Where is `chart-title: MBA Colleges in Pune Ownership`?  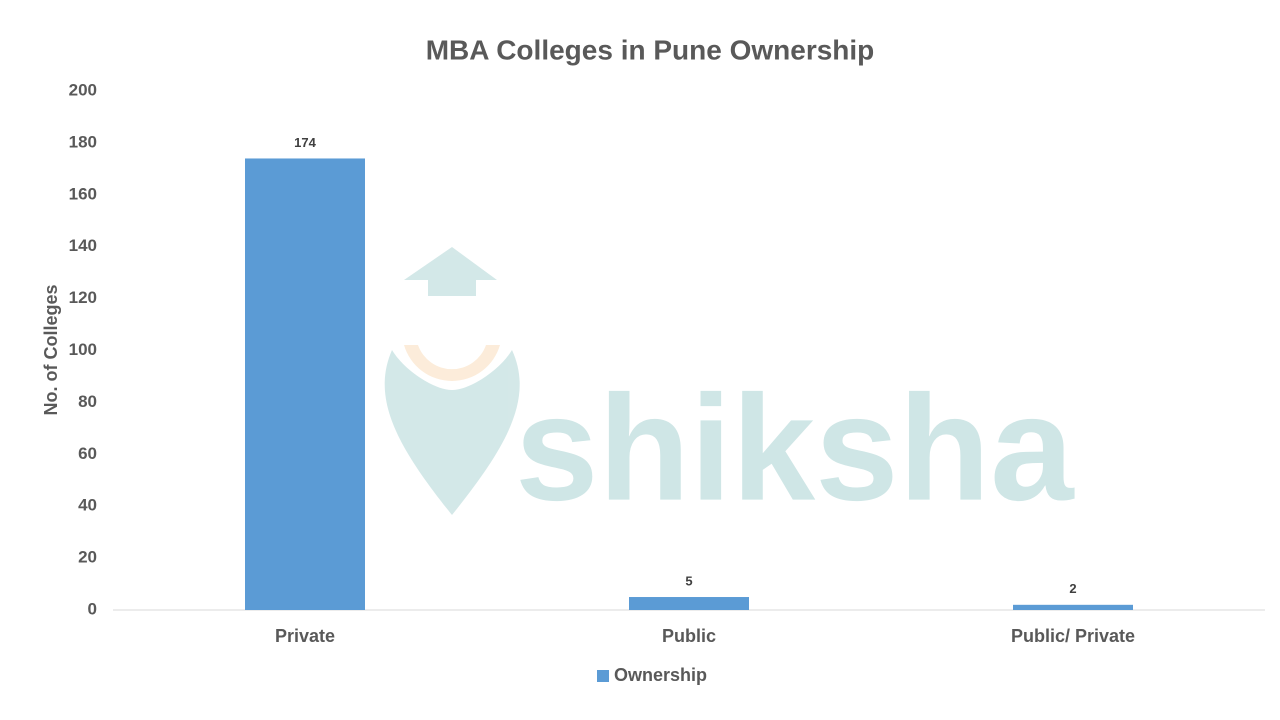
chart-title: MBA Colleges in Pune Ownership is located at coordinates (650, 49).